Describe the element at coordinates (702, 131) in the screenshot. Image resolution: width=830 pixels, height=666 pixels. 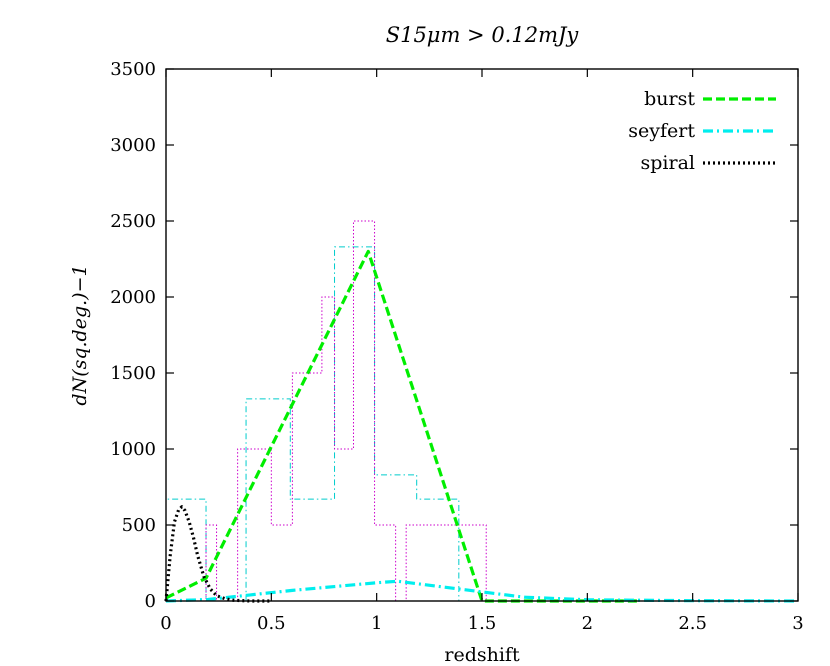
I see `legend: burst seyfert spiral` at that location.